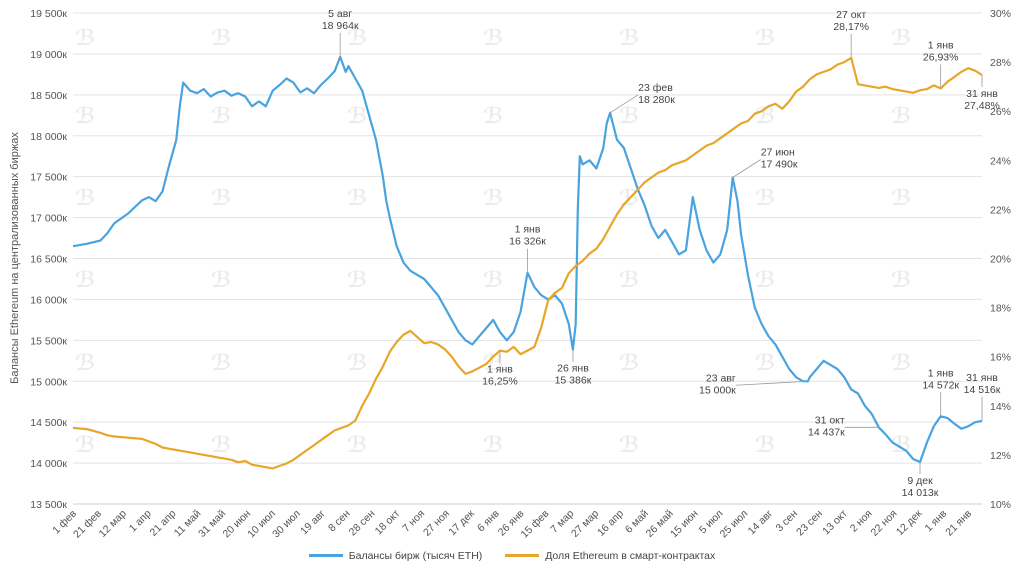 The image size is (1024, 571). I want to click on y-tick-label: 13 500к, so click(48, 505).